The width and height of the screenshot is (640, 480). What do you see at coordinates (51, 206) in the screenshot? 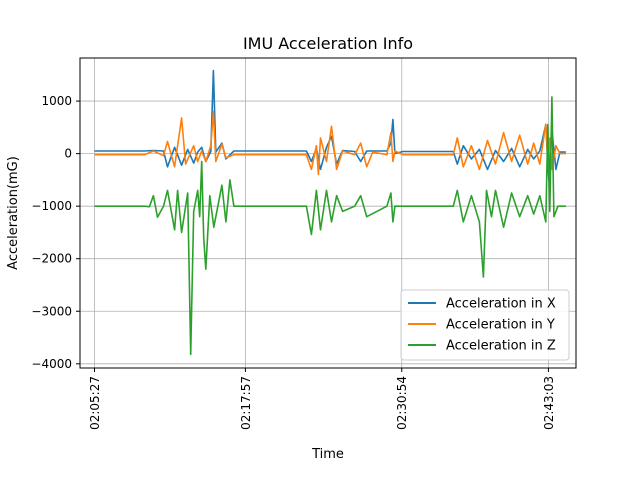
I see `y-tick-label: −1000` at bounding box center [51, 206].